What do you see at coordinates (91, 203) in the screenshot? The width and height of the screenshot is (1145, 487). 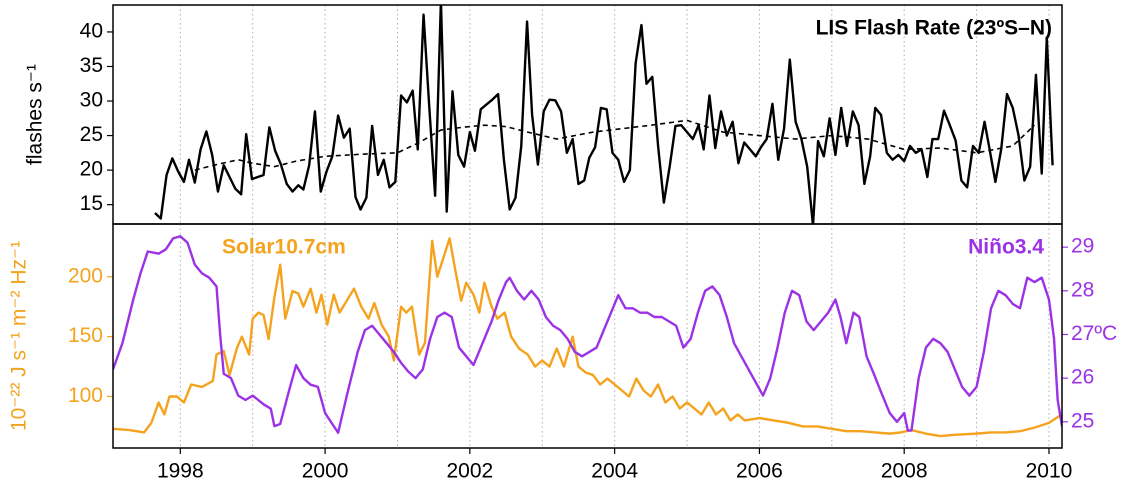 I see `y-tick-label: 15` at bounding box center [91, 203].